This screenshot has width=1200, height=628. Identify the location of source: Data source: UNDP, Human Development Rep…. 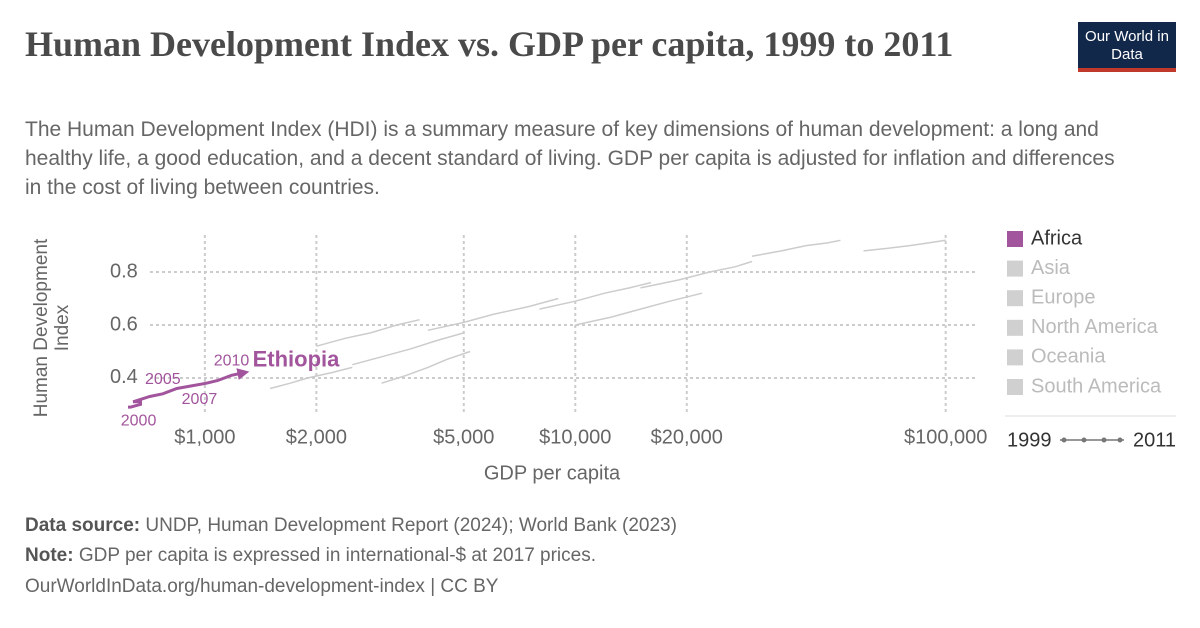
(351, 526).